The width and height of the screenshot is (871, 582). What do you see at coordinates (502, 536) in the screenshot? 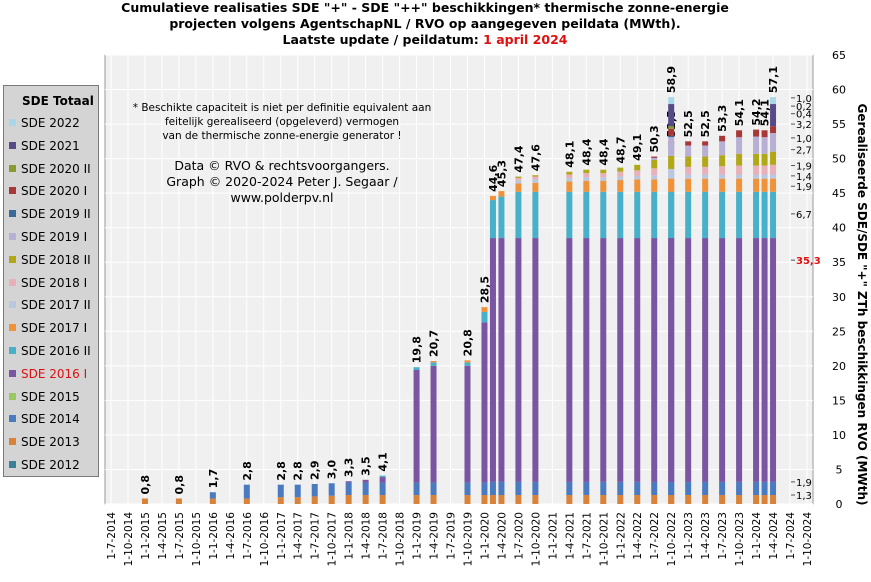
I see `x-tick-label: 1-4-2020` at bounding box center [502, 536].